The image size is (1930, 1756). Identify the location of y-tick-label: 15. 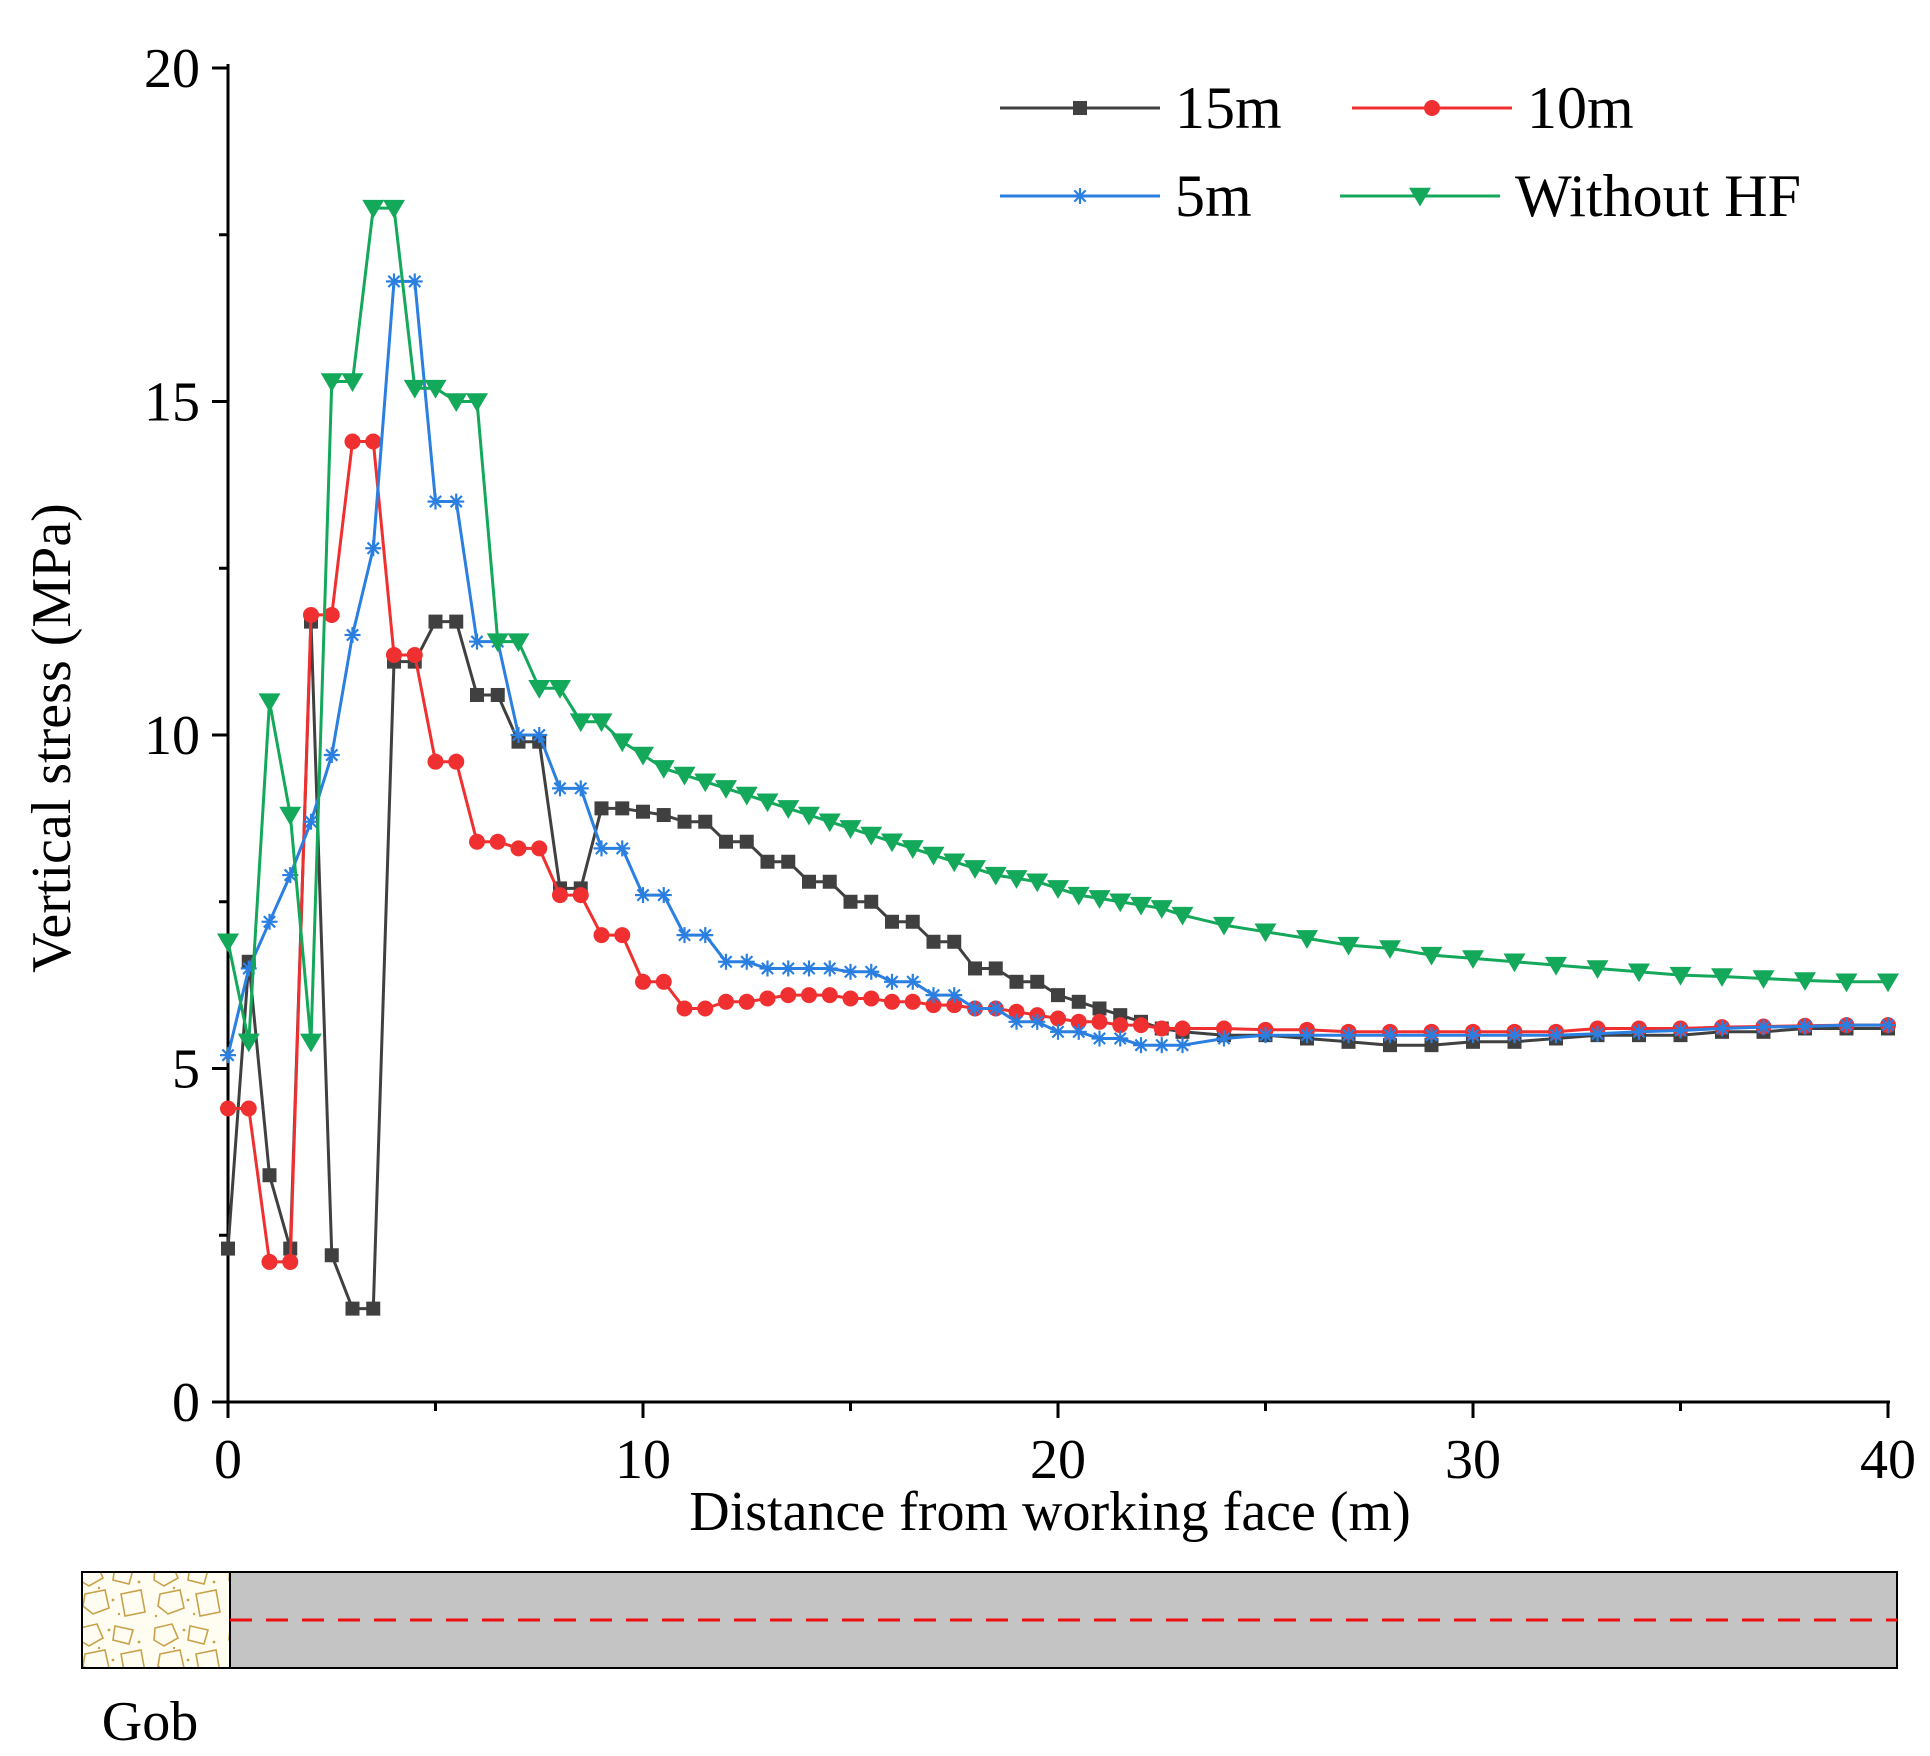
(172, 403).